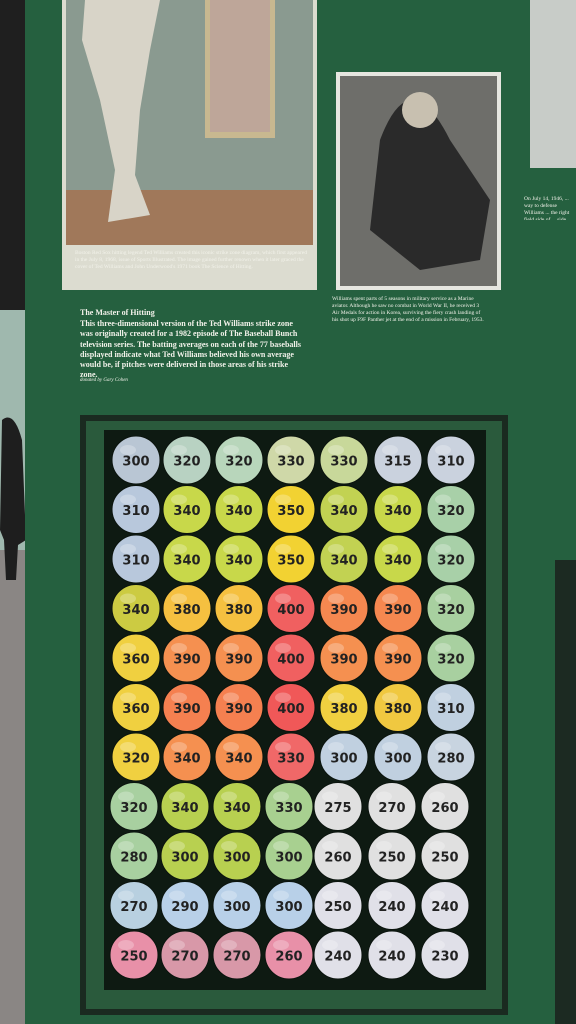 Image resolution: width=576 pixels, height=1024 pixels. What do you see at coordinates (430, 185) in the screenshot?
I see `pilot` at bounding box center [430, 185].